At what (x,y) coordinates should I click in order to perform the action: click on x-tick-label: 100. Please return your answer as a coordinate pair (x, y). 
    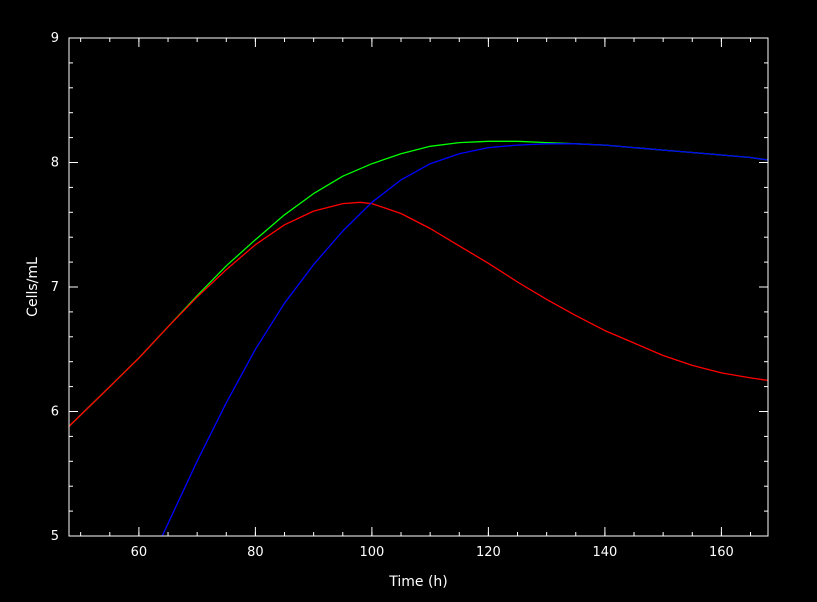
    Looking at the image, I should click on (371, 552).